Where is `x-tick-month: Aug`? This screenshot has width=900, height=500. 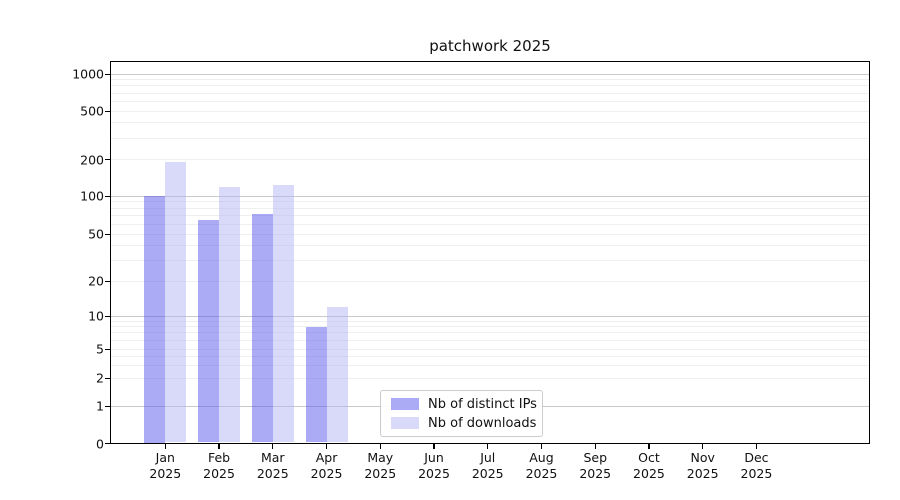
x-tick-month: Aug is located at coordinates (541, 457).